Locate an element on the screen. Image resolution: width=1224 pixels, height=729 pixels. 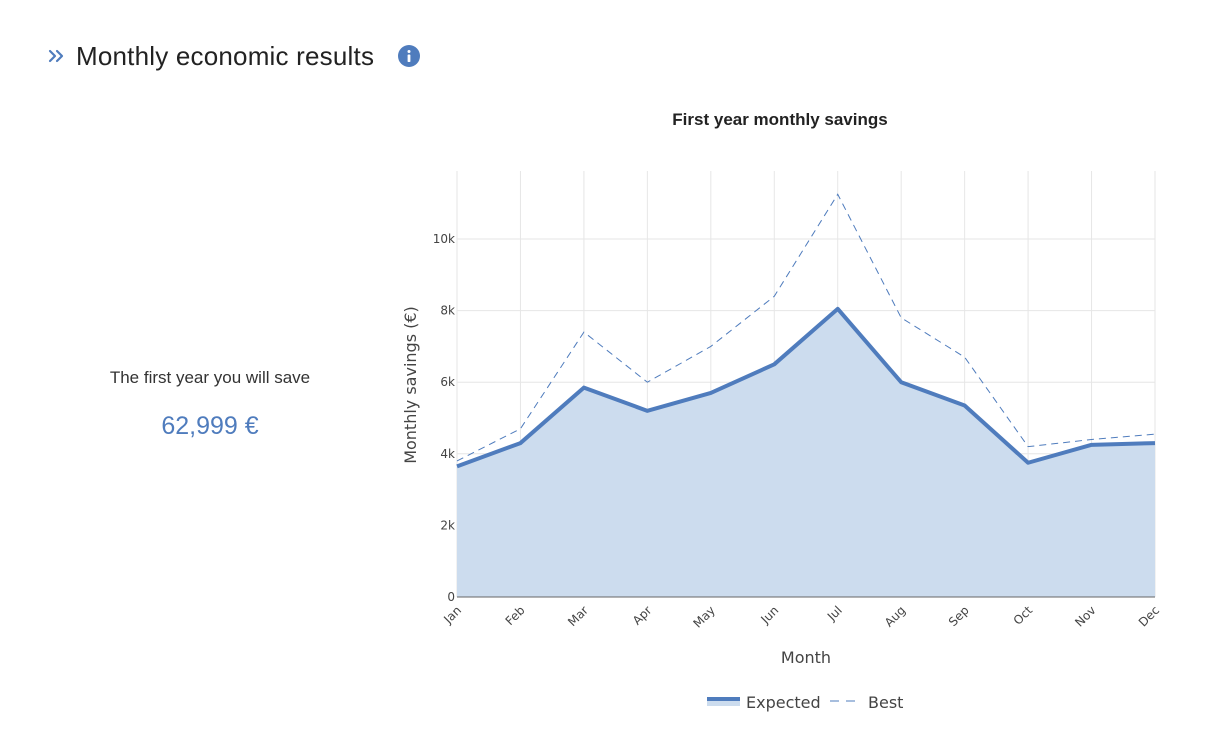
x-tick-label: Oct is located at coordinates (1023, 615).